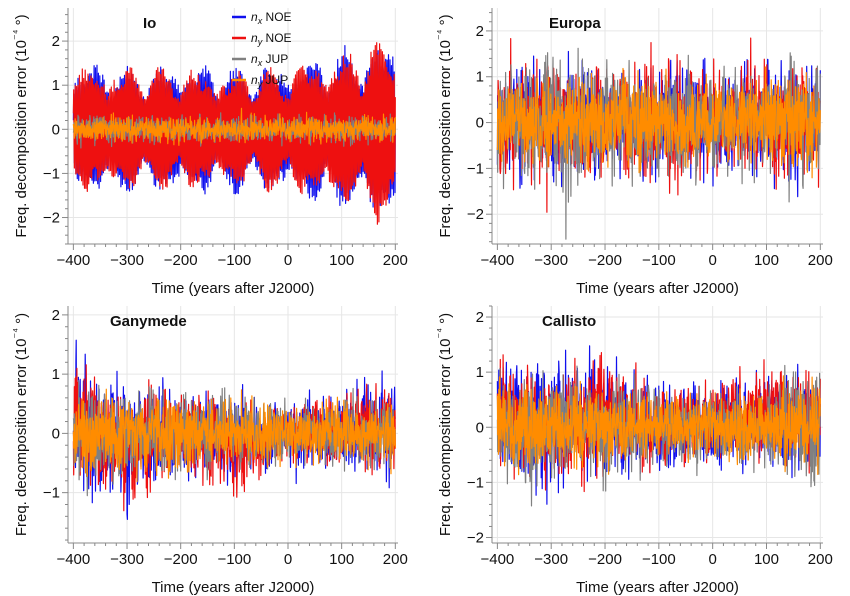 This screenshot has width=850, height=596. I want to click on p4-series-ny-jup, so click(658, 425).